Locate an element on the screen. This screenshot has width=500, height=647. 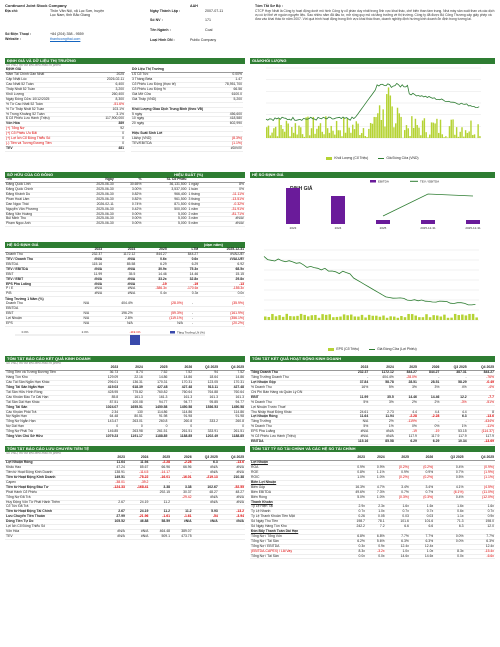
table-cell: -2.28 is located at coordinates (429, 418).